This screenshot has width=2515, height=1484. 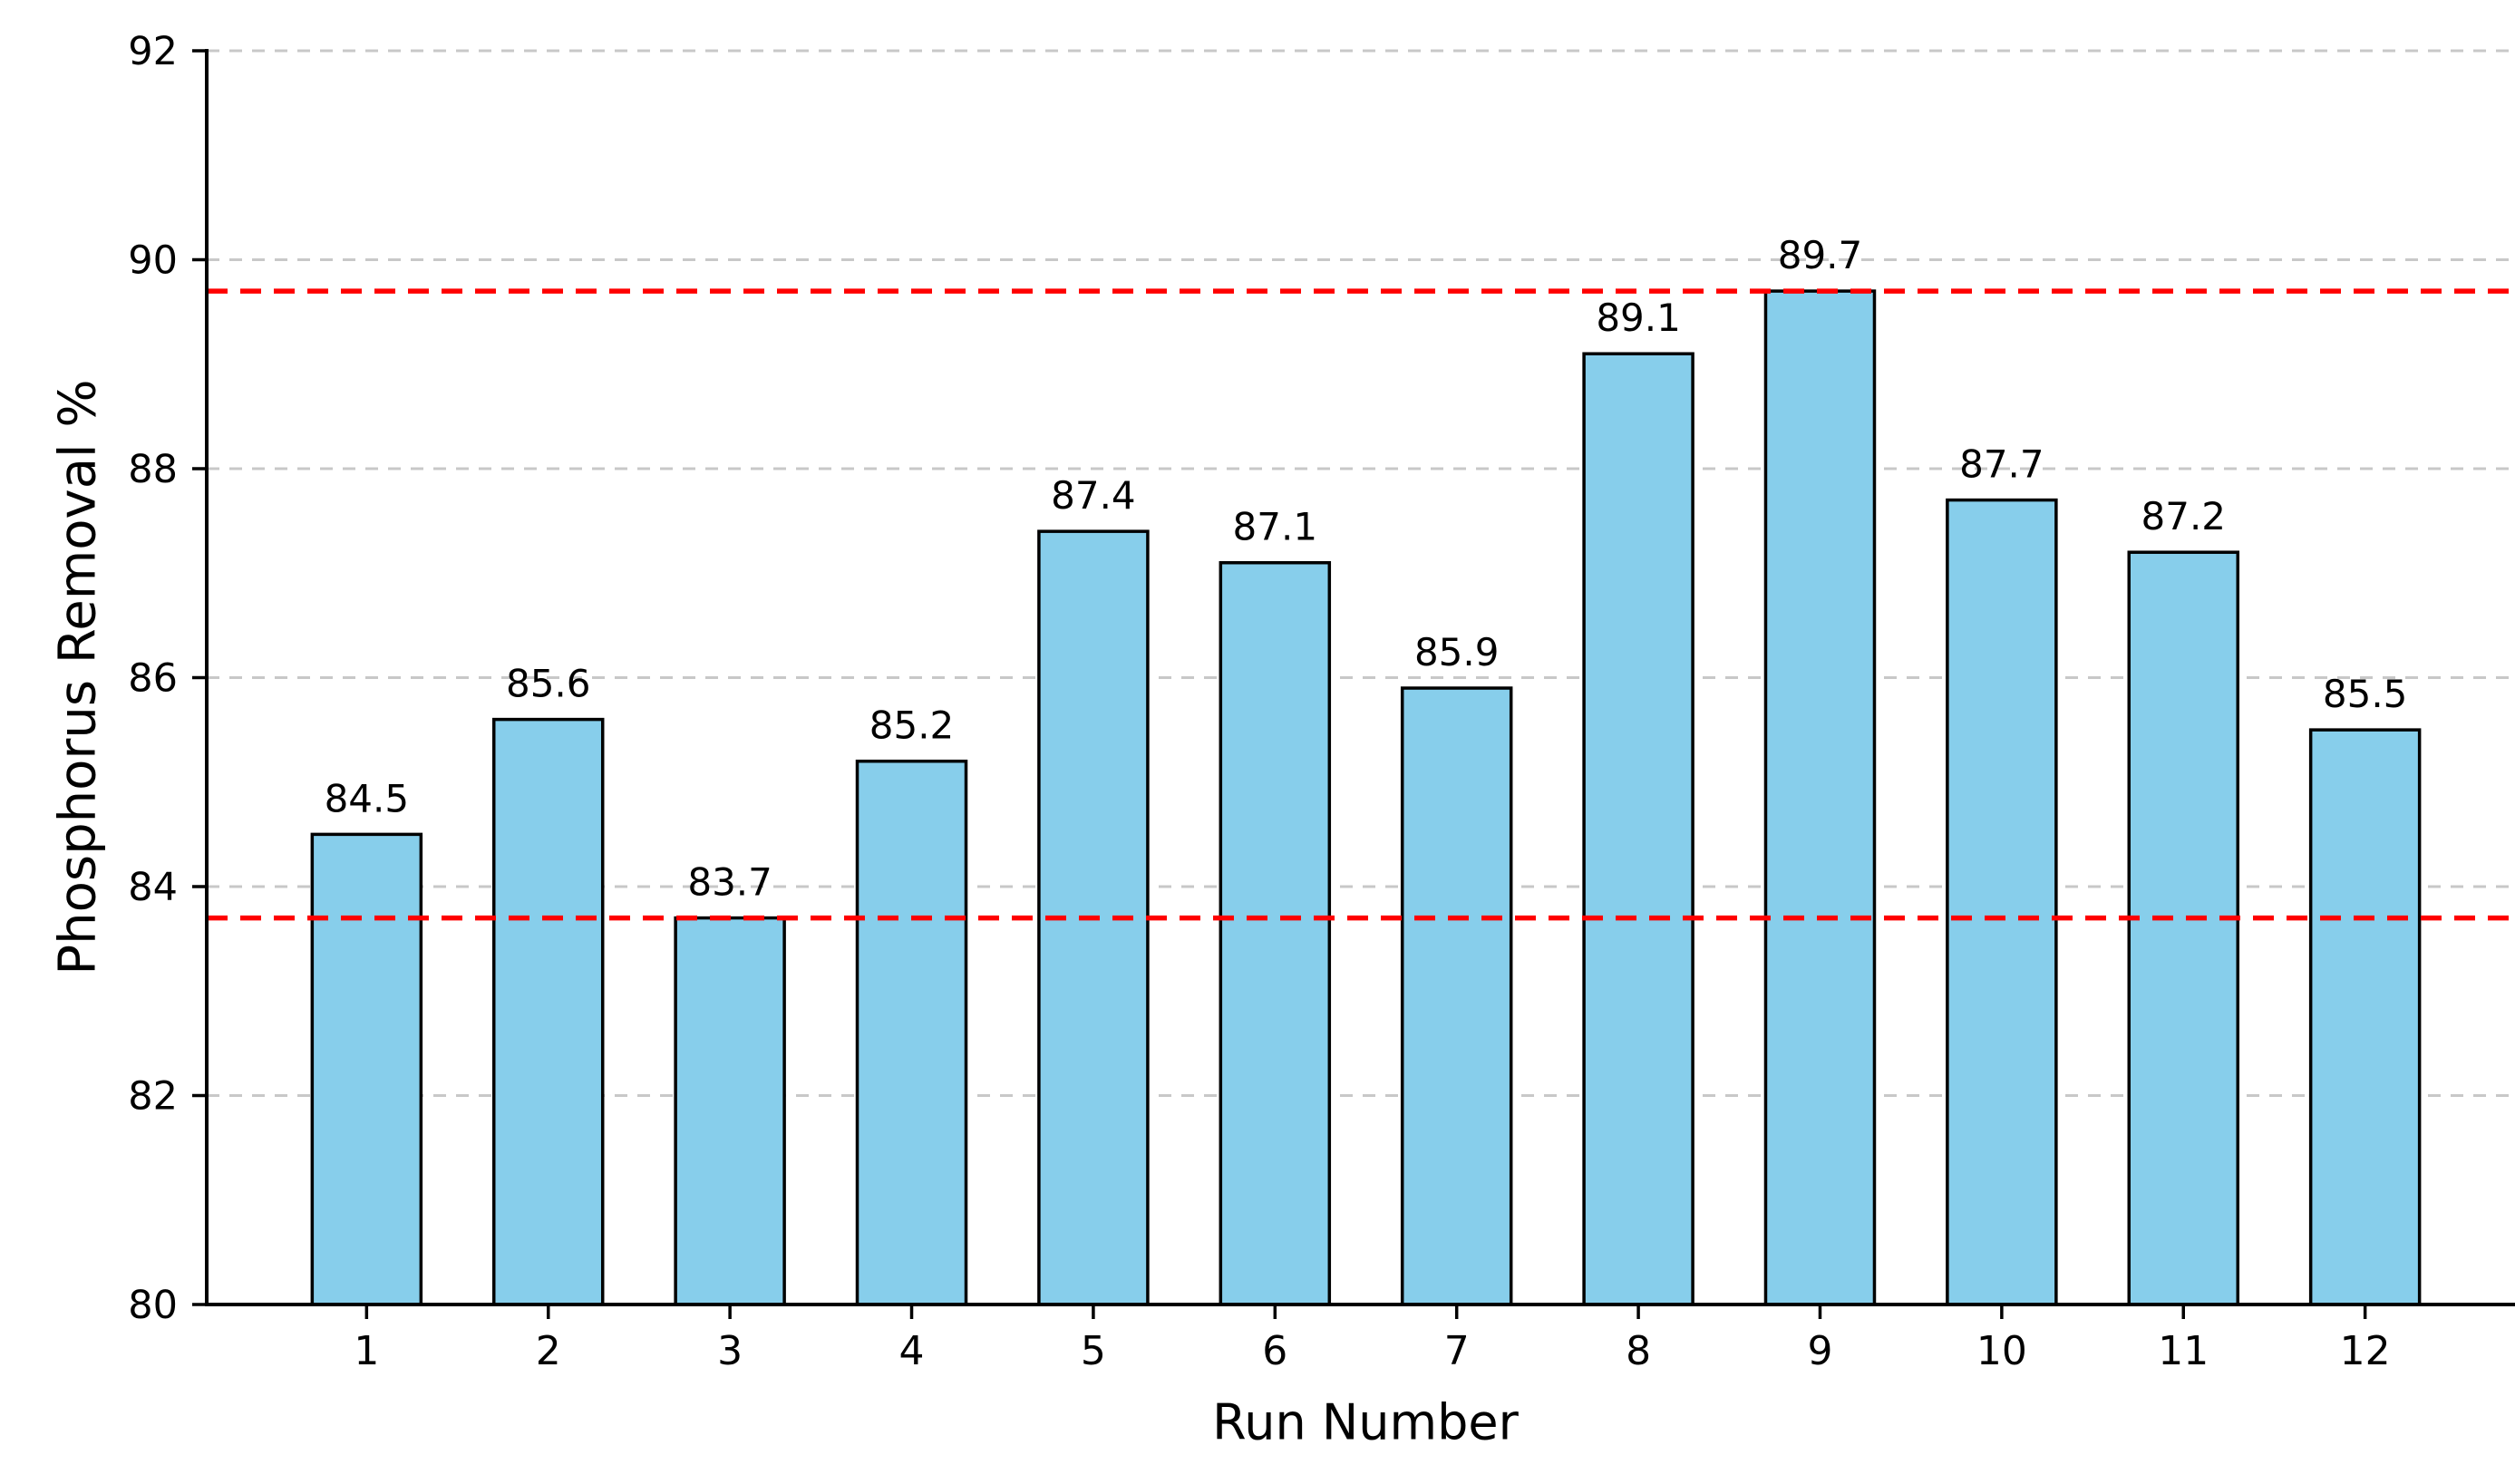 I want to click on y-axis-title: Phosphorus Removal %, so click(x=78, y=677).